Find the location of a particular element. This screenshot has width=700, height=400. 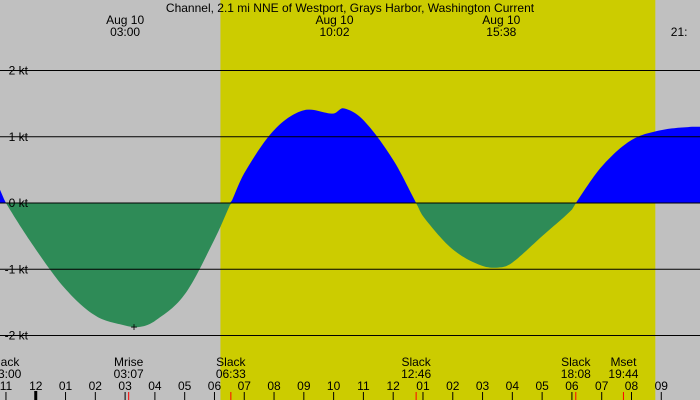

y-tick-label: -2 kt is located at coordinates (17, 336).